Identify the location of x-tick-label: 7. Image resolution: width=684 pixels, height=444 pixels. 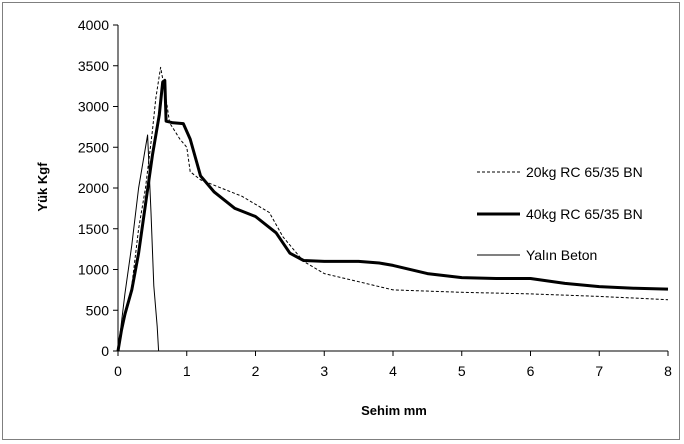
(599, 371).